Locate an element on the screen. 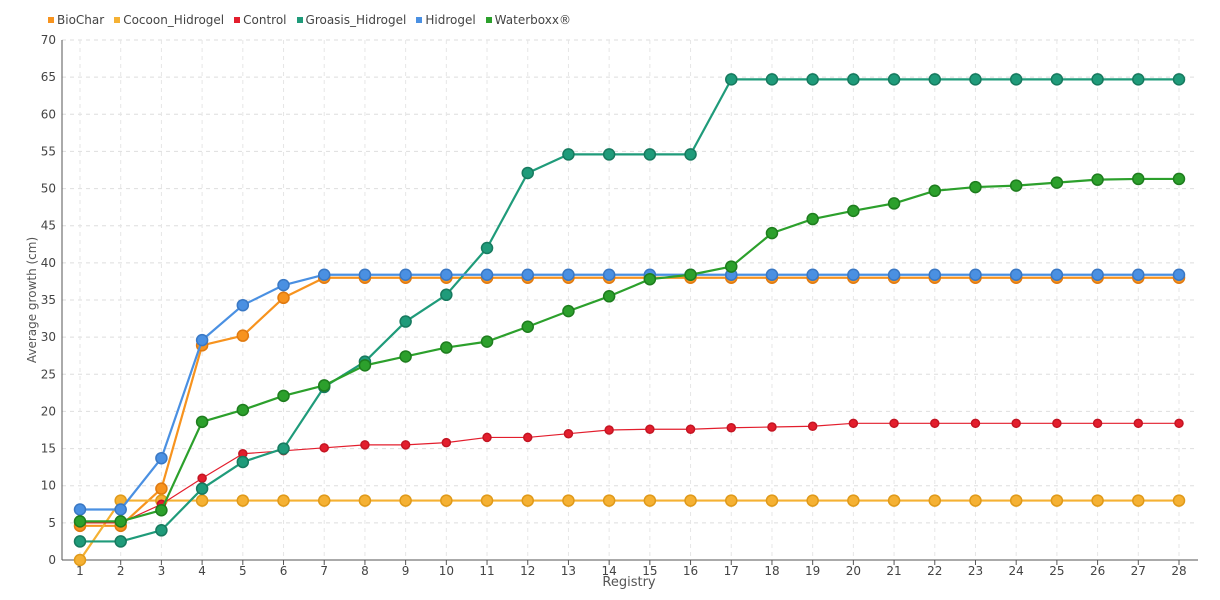 Image resolution: width=1220 pixels, height=600 pixels. legend-item: Groasis_Hidrogel is located at coordinates (351, 20).